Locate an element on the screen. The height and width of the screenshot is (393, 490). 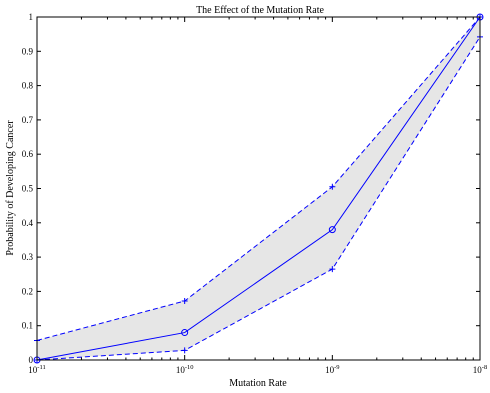
y-tick-label: 0.8 is located at coordinates (28, 86).